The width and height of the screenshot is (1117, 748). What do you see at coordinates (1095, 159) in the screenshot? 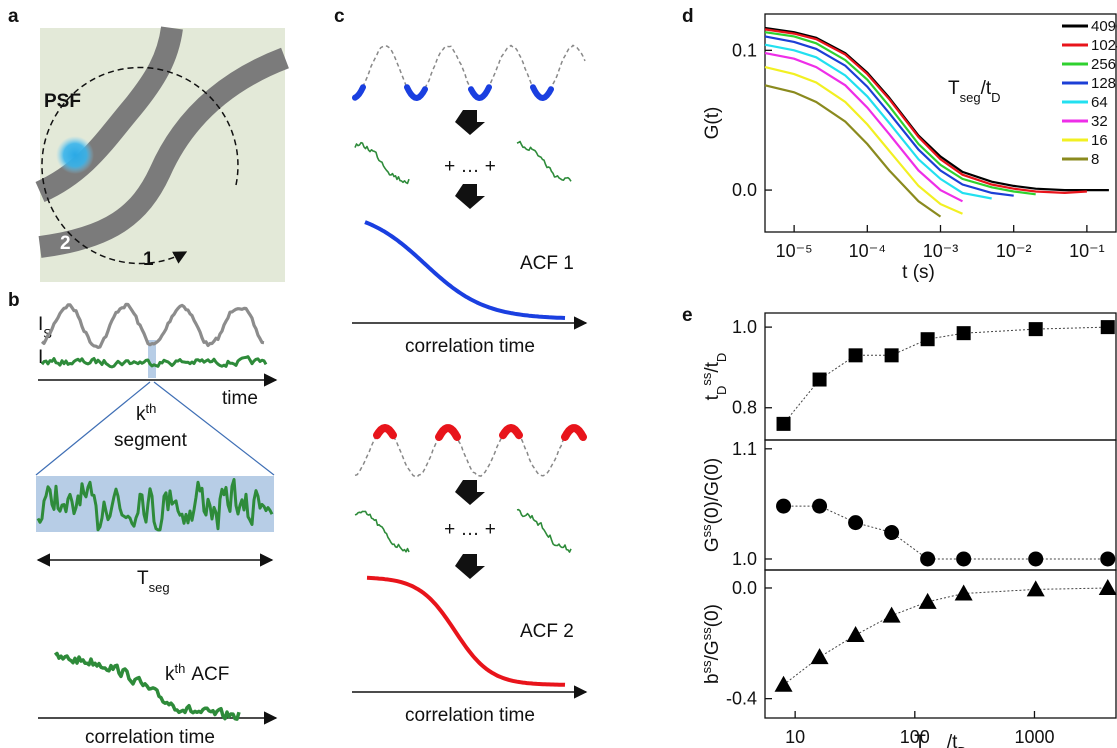
I see `legend-label: 8` at bounding box center [1095, 159].